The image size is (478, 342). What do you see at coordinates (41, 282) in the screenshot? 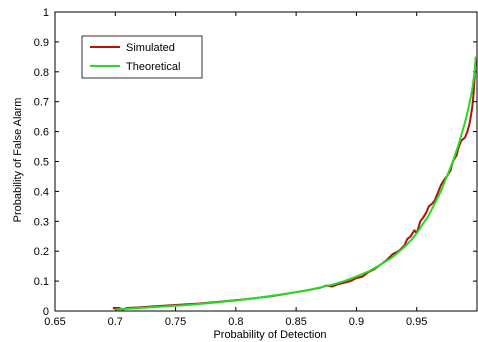
I see `y-tick-label: 0.1` at bounding box center [41, 282].